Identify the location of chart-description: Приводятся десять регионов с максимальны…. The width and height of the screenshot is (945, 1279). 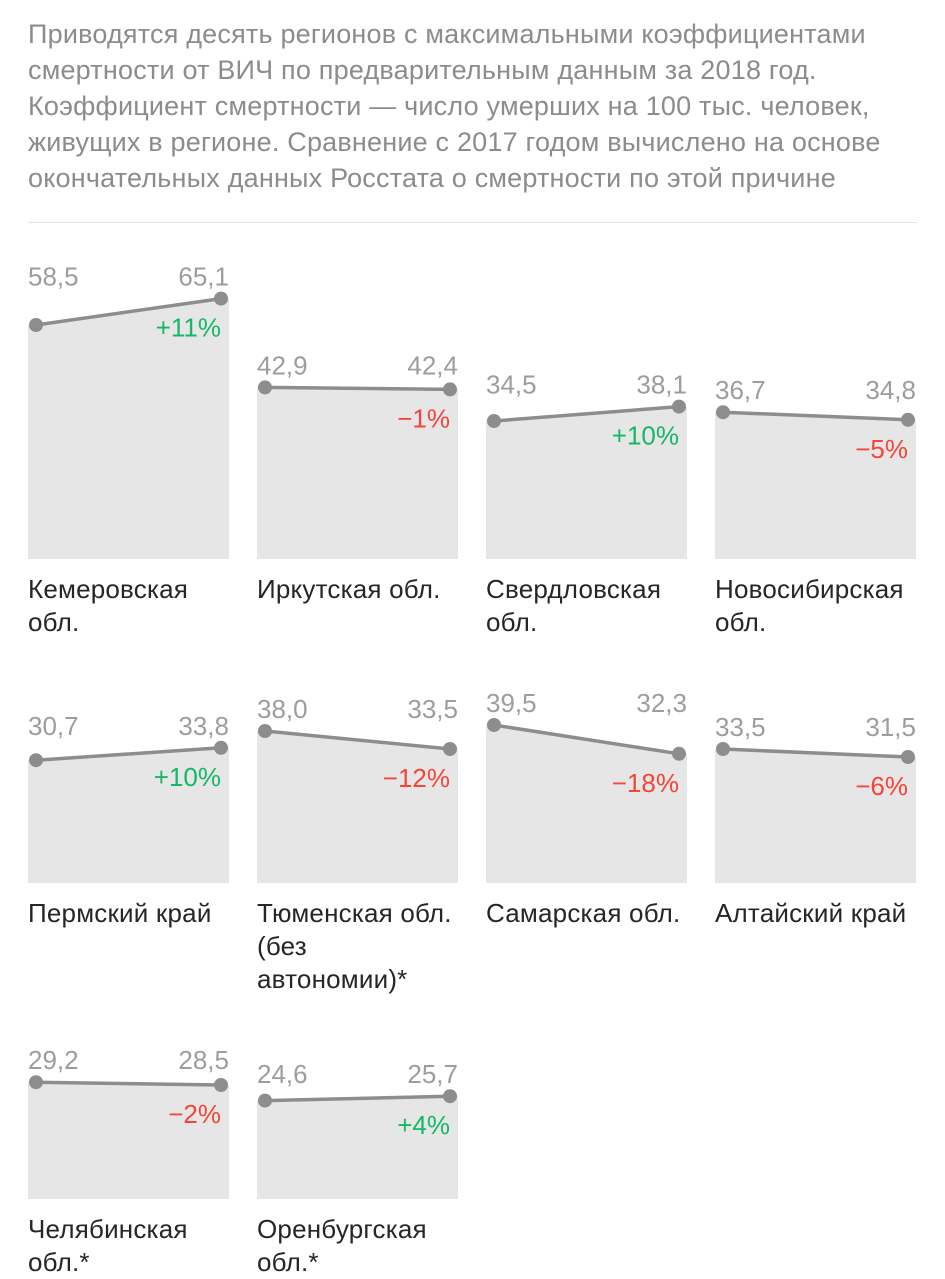
(454, 106).